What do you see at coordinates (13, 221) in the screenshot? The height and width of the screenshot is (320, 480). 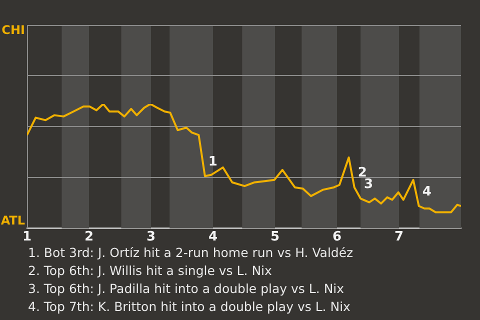 I see `text: ATL` at bounding box center [13, 221].